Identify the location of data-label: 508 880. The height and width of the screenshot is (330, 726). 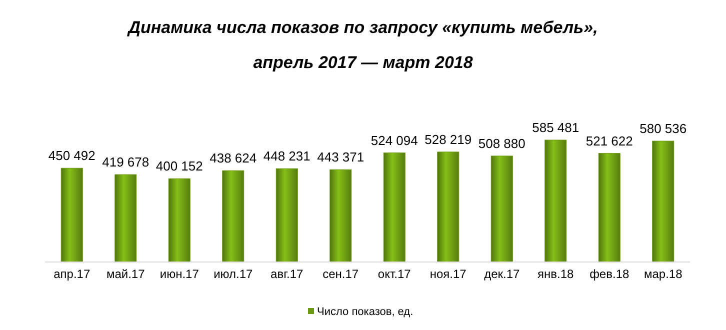
(502, 143).